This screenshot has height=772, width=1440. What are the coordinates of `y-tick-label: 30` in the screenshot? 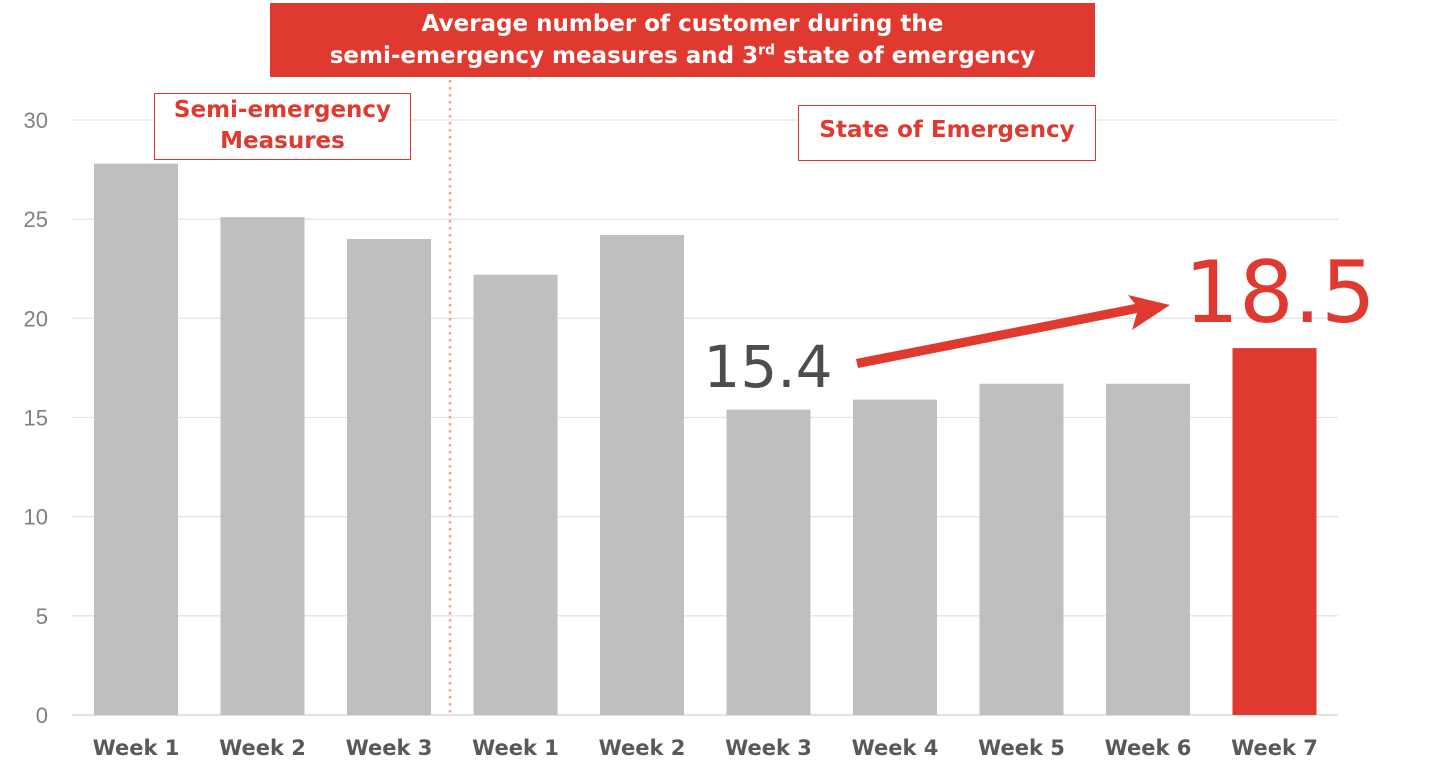 It's located at (36, 120).